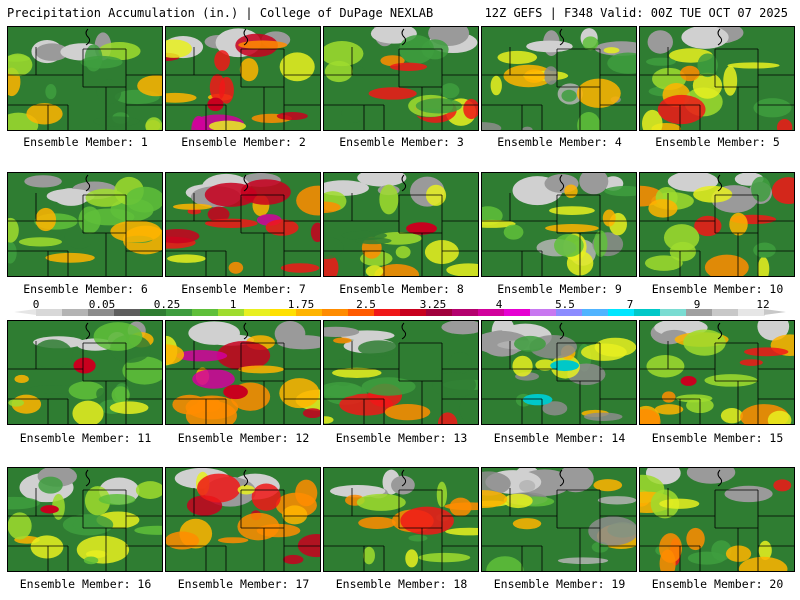 Image resolution: width=800 pixels, height=600 pixels. Describe the element at coordinates (433, 304) in the screenshot. I see `colorbar-tick-label: 3.25` at that location.